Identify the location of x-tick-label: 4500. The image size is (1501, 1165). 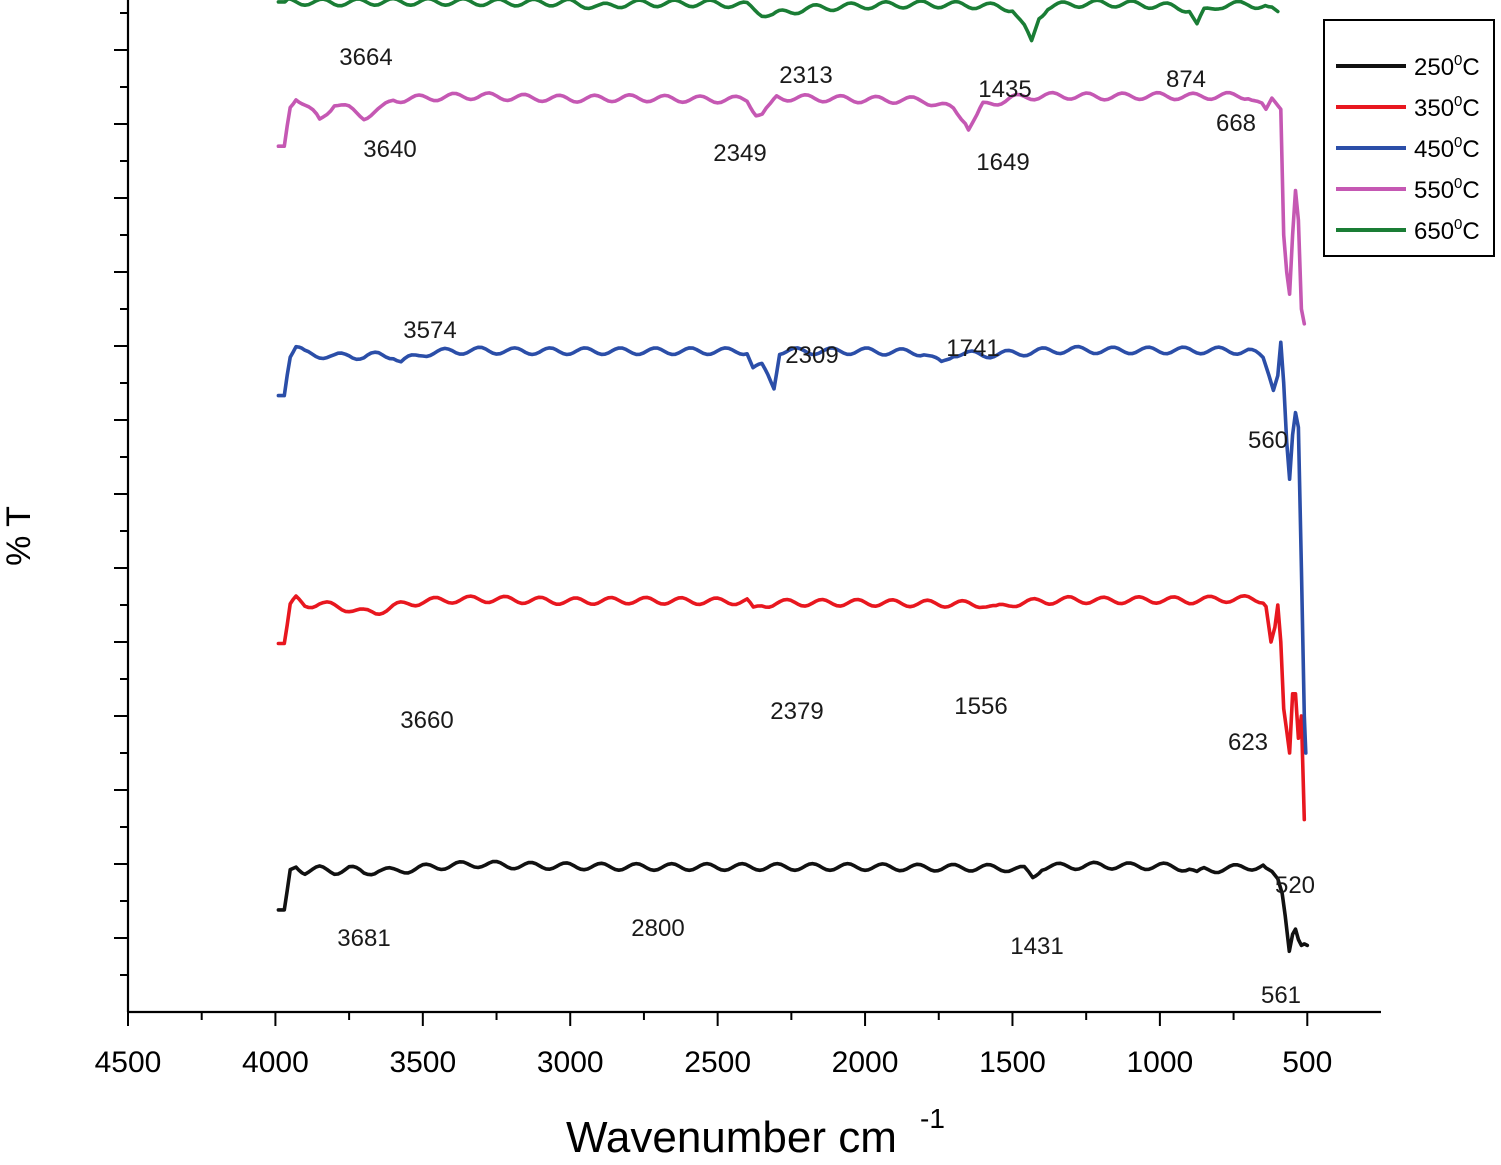
(128, 1062).